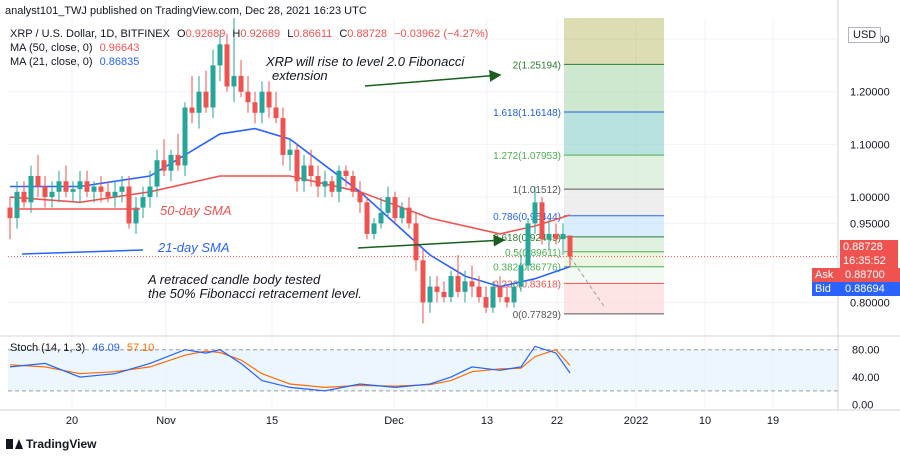 The width and height of the screenshot is (900, 459). Describe the element at coordinates (557, 421) in the screenshot. I see `time-tick-label: 22` at that location.